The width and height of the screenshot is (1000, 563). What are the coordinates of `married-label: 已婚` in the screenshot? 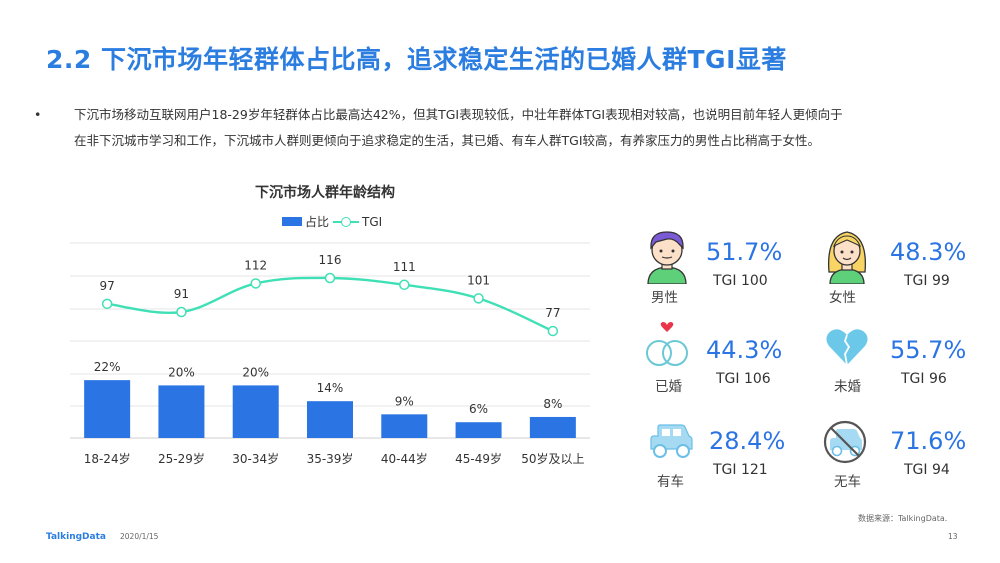 It's located at (668, 387).